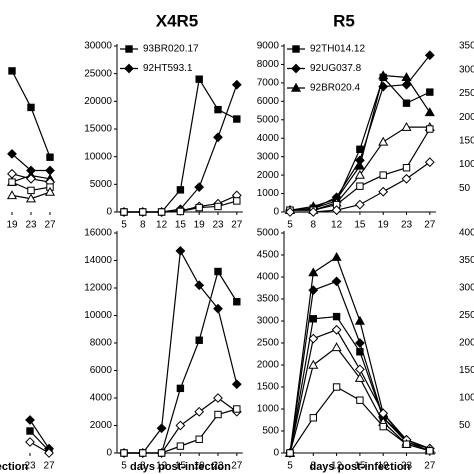 The width and height of the screenshot is (474, 474). What do you see at coordinates (101, 184) in the screenshot?
I see `y-tick-label: 5000` at bounding box center [101, 184].